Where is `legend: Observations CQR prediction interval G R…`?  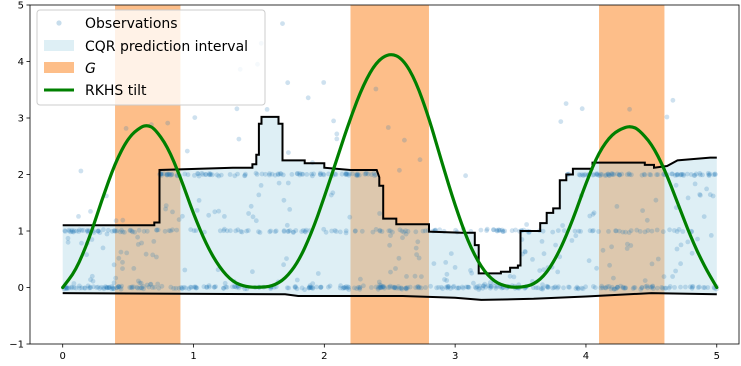 legend: Observations CQR prediction interval G R… is located at coordinates (151, 57).